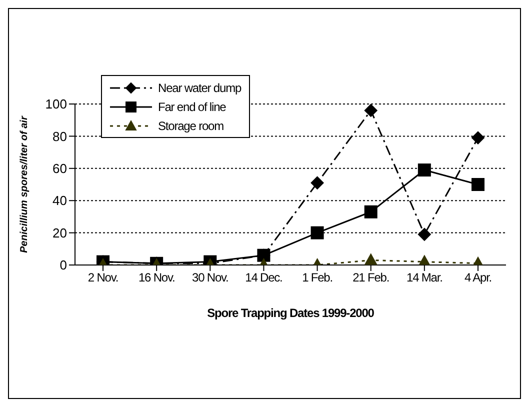  Describe the element at coordinates (191, 125) in the screenshot. I see `legend-label: Storage room` at that location.